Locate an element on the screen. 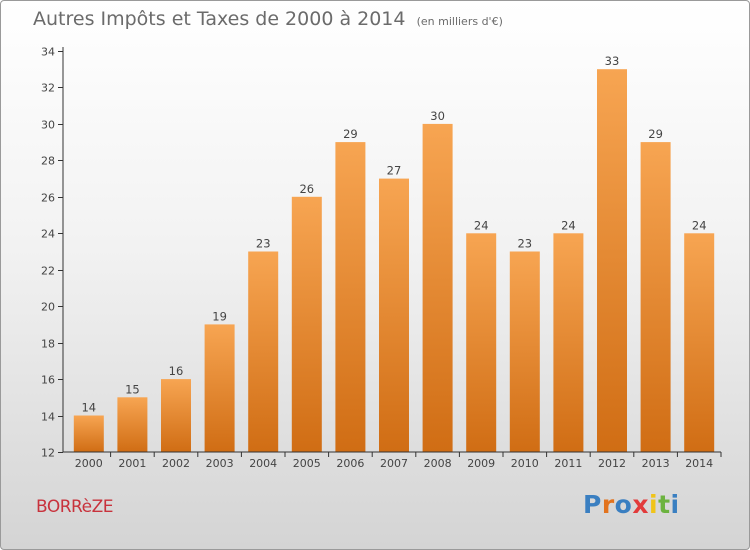 The image size is (750, 550). chart-subtitle: (en milliers d'€) is located at coordinates (459, 21).